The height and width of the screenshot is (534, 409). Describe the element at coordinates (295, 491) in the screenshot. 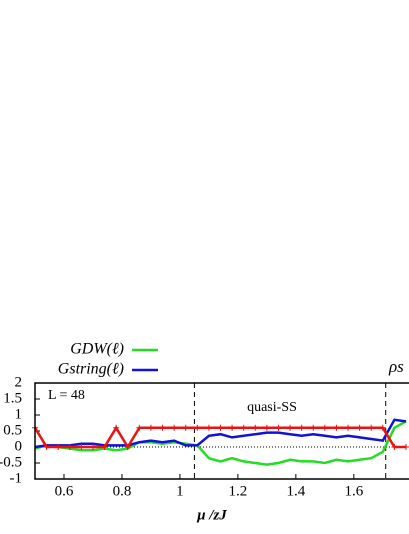

I see `x-tick-label: 1.4` at that location.